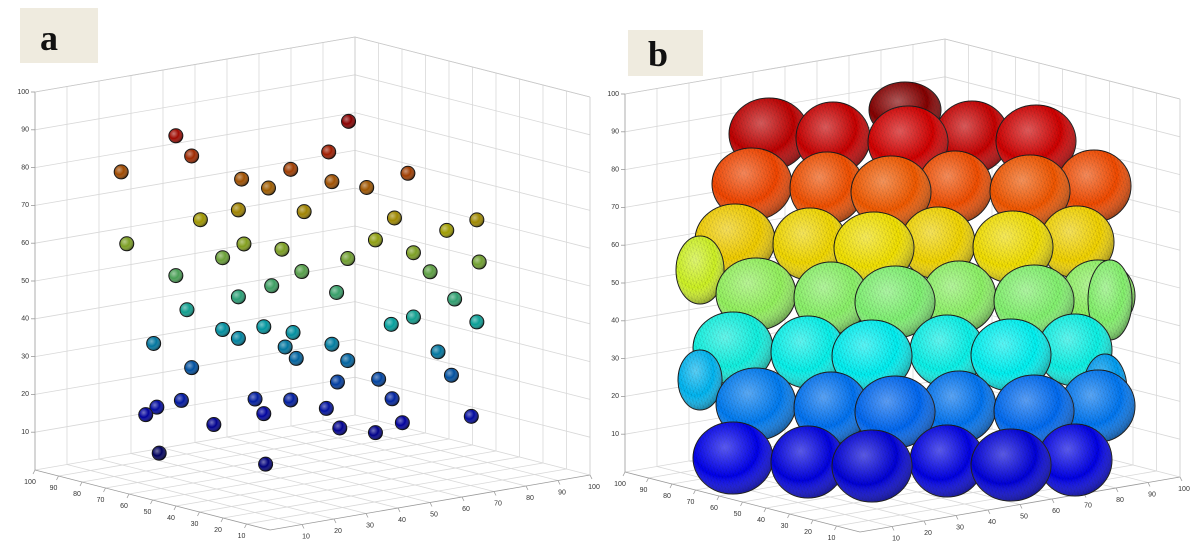 The image size is (1195, 554). I want to click on z-tick-label: 70, so click(25, 205).